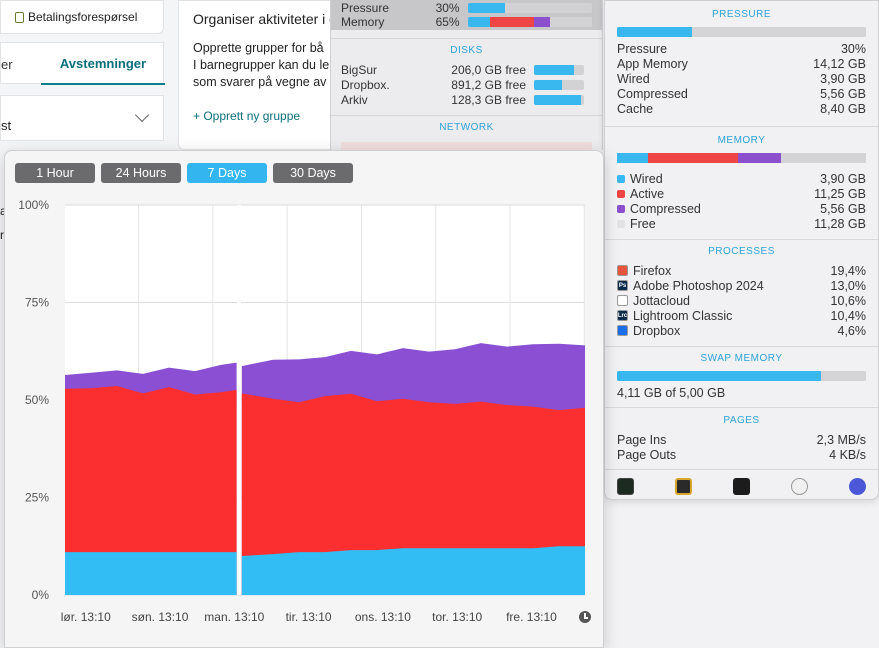  Describe the element at coordinates (741, 208) in the screenshot. I see `memory-stat-row: Compressed 5,56 GB` at that location.